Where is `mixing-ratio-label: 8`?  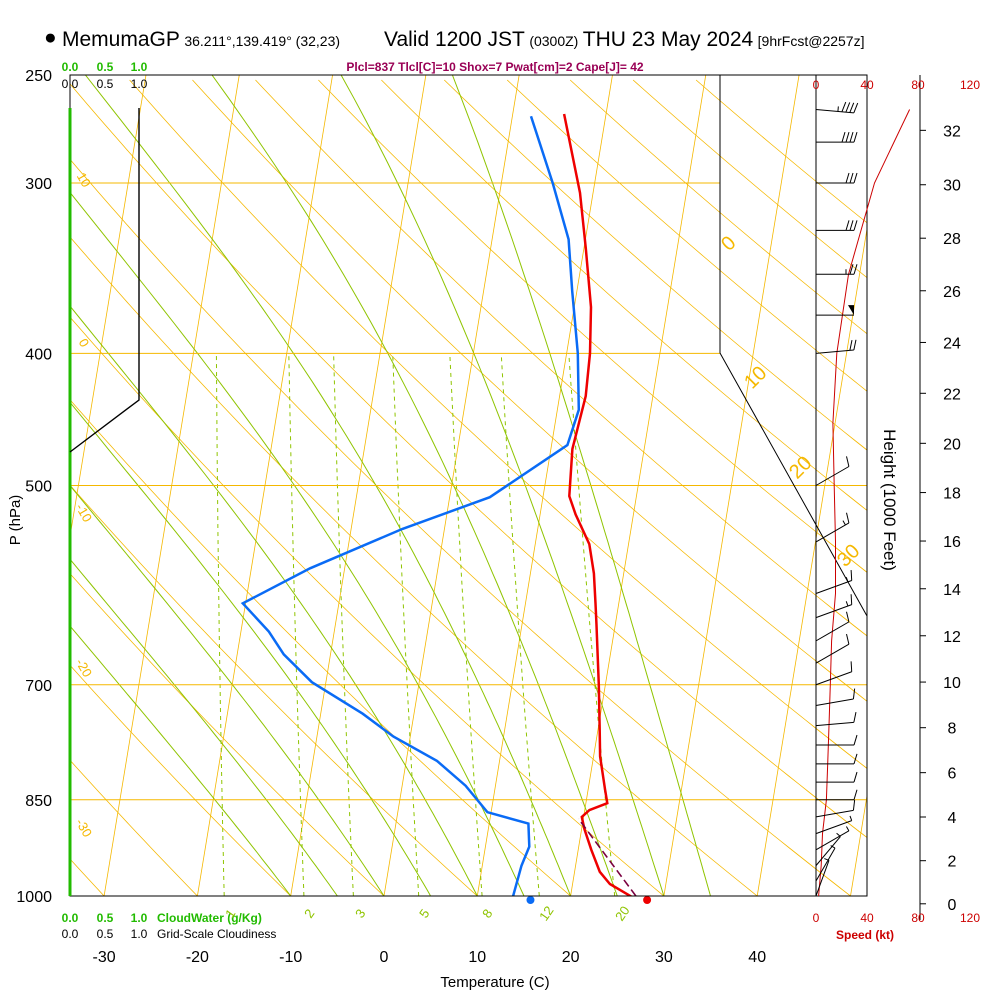
mixing-ratio-label: 8 is located at coordinates (487, 913).